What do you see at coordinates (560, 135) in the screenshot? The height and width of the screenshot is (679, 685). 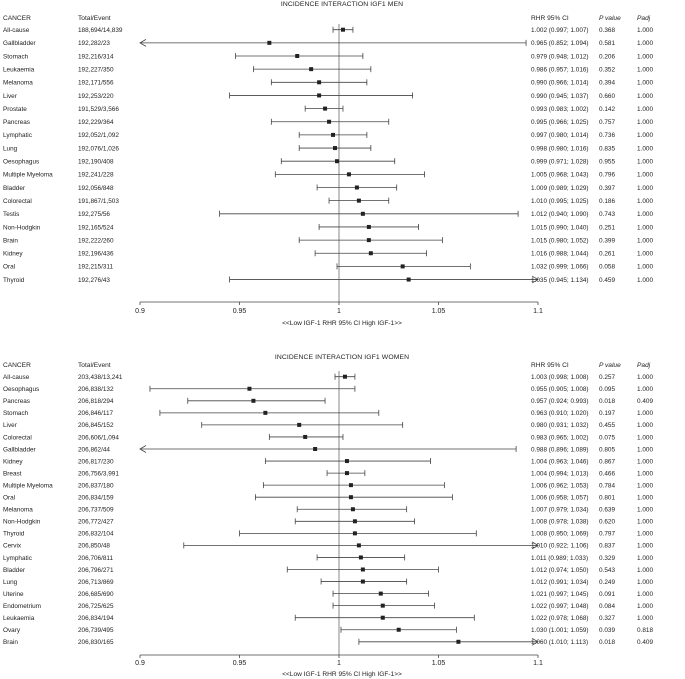 I see `row-rhr-ci: 0.997 (0.980; 1.014)` at bounding box center [560, 135].